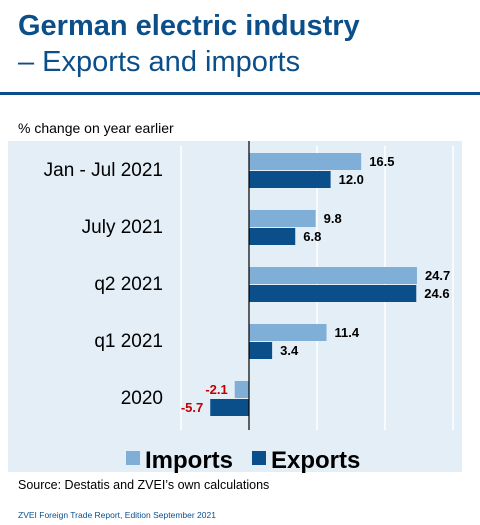 Image resolution: width=480 pixels, height=525 pixels. Describe the element at coordinates (103, 170) in the screenshot. I see `category-label: Jan - Jul 2021` at that location.